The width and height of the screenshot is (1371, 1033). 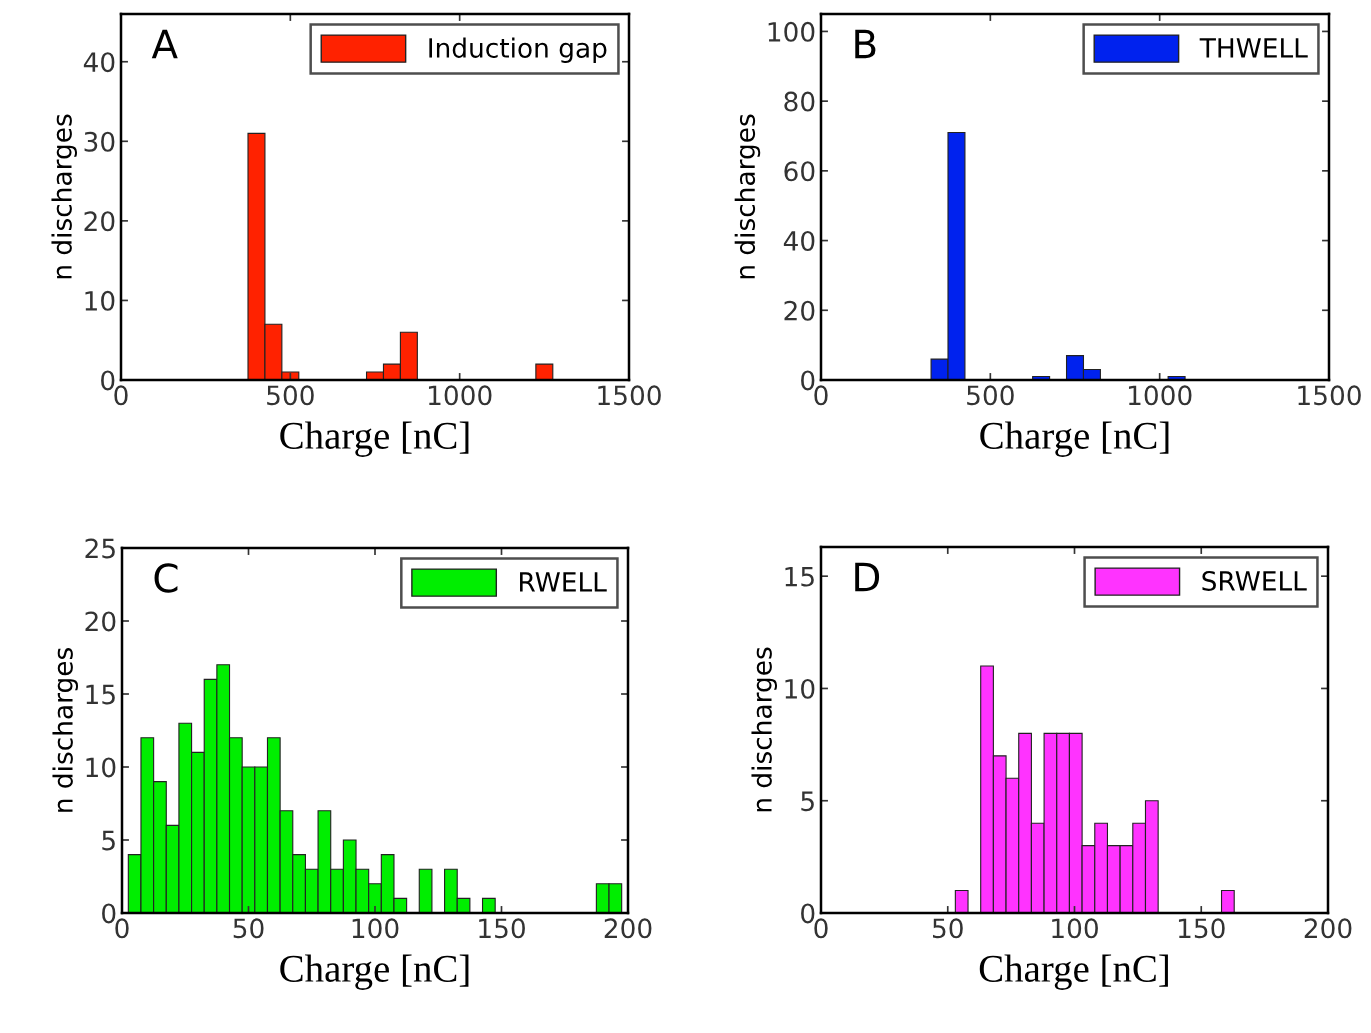 I want to click on annotation: B, so click(x=865, y=44).